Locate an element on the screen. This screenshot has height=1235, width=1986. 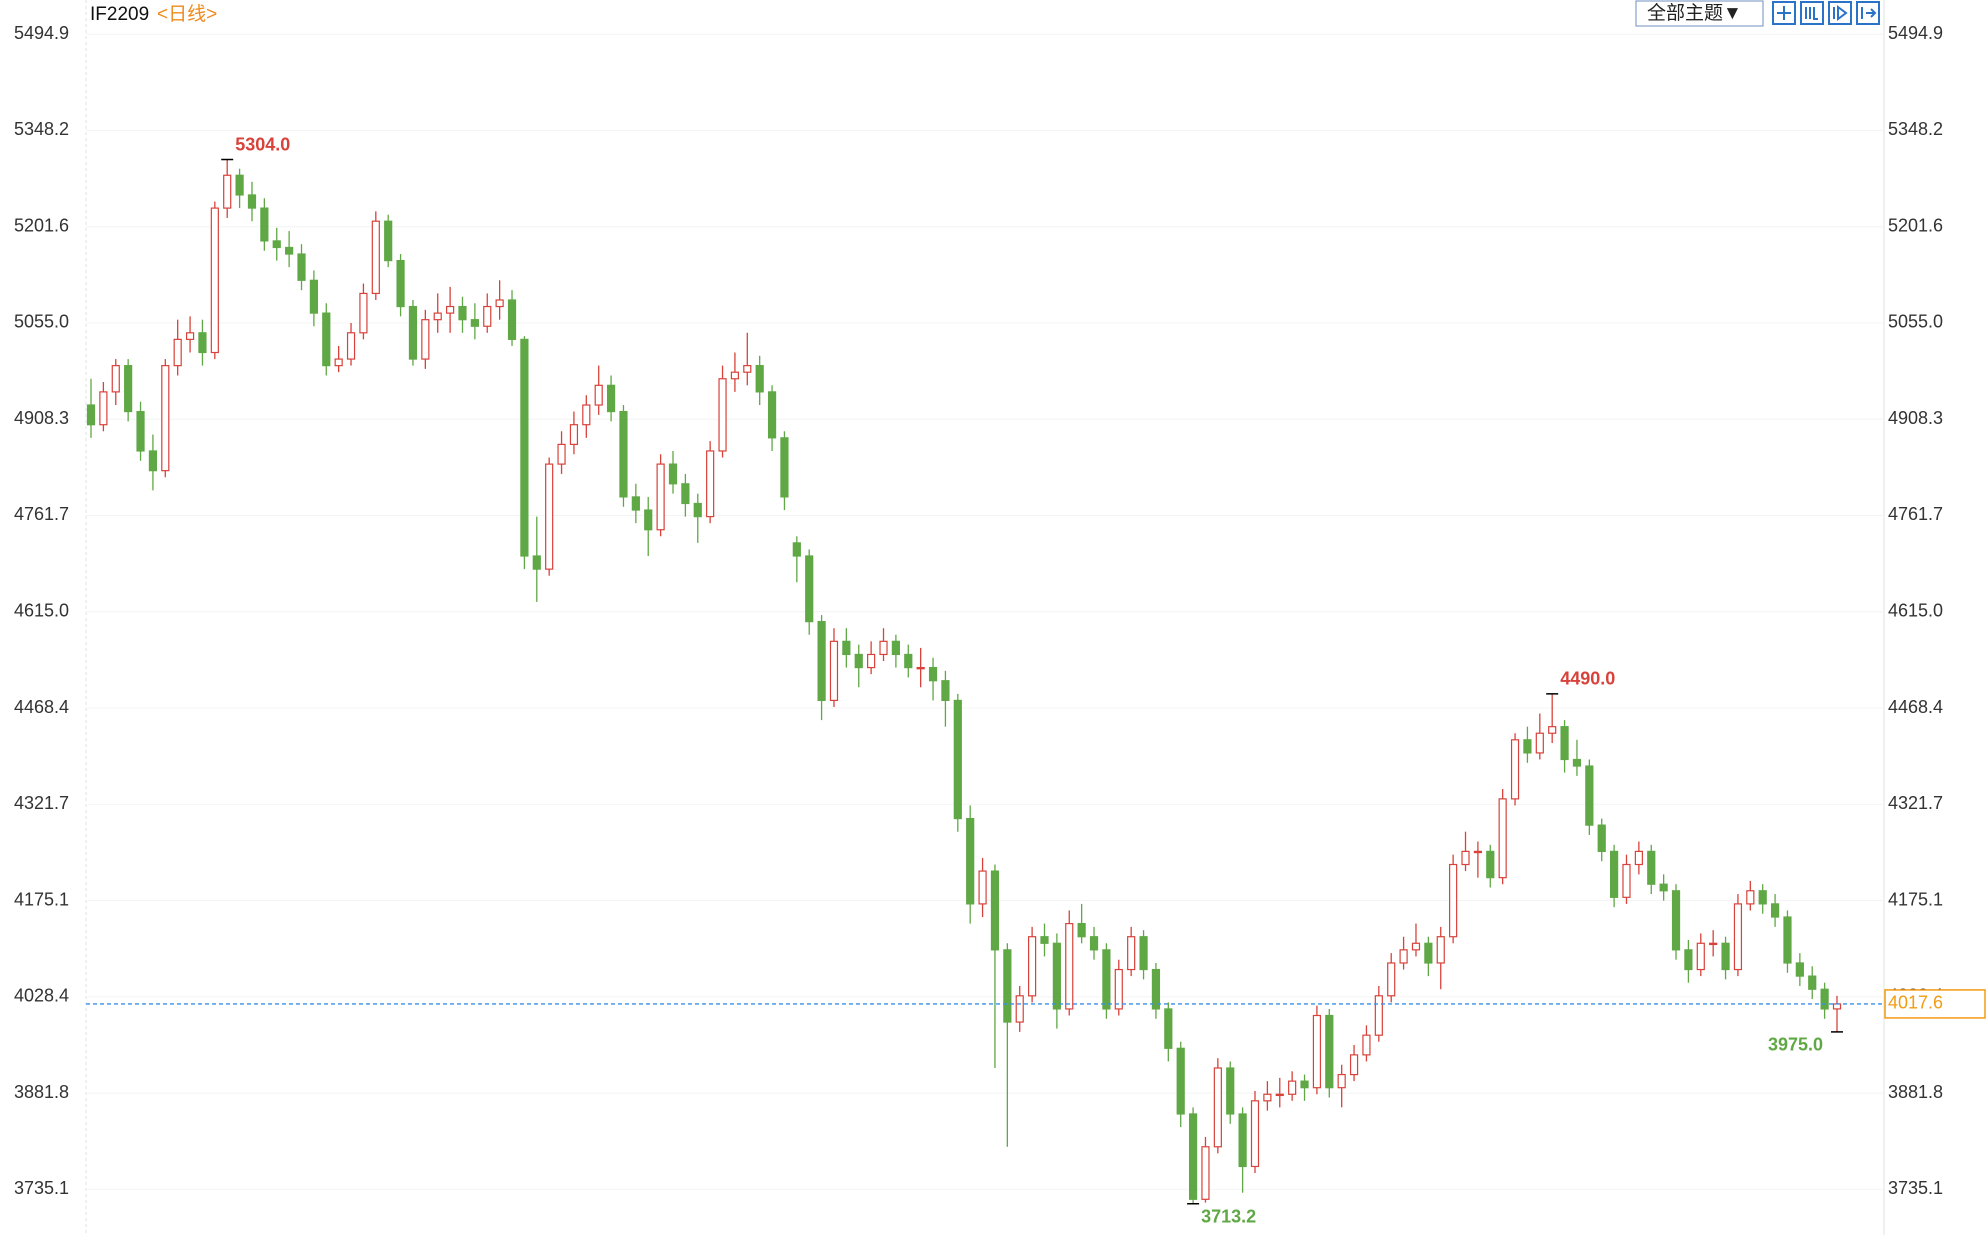
y2-tick-label: 5348.2 is located at coordinates (1915, 129).